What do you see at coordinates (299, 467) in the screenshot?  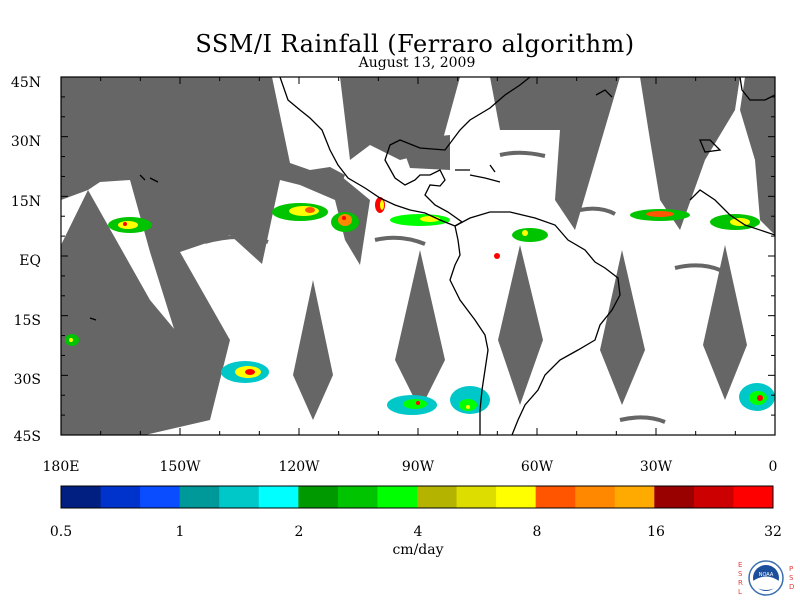 I see `lon-label-120w: 120W` at bounding box center [299, 467].